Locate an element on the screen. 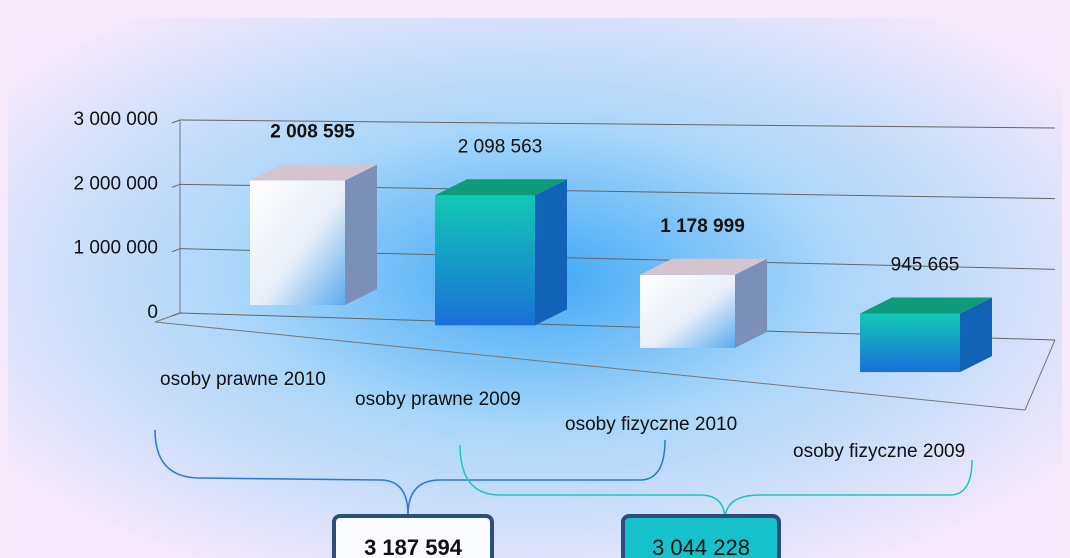 This screenshot has width=1070, height=558. value-label: 1 178 999 is located at coordinates (702, 226).